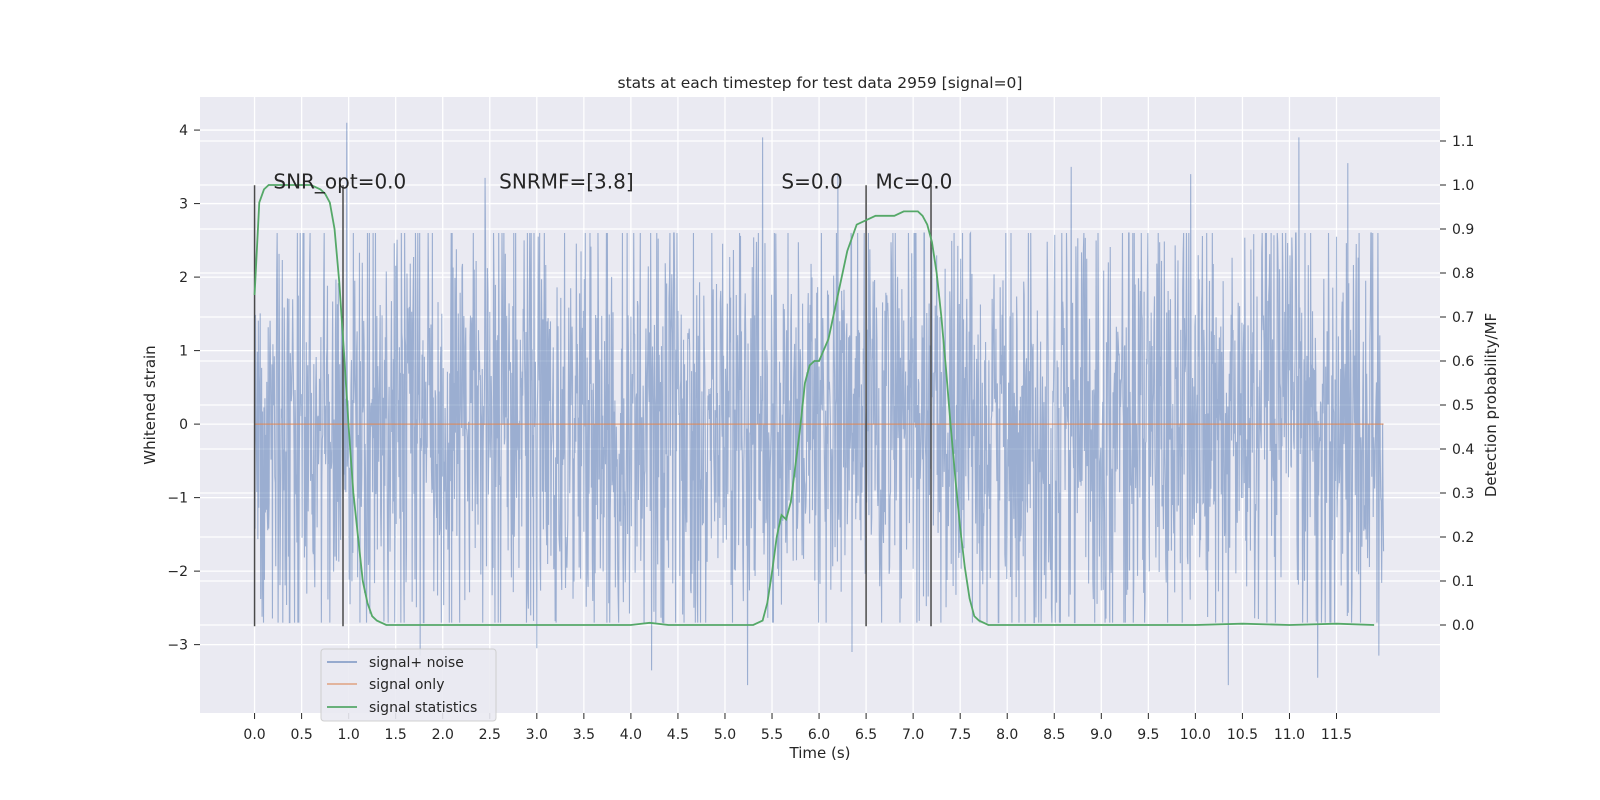 This screenshot has height=800, width=1600. Describe the element at coordinates (183, 352) in the screenshot. I see `y-tick-label: 1` at that location.